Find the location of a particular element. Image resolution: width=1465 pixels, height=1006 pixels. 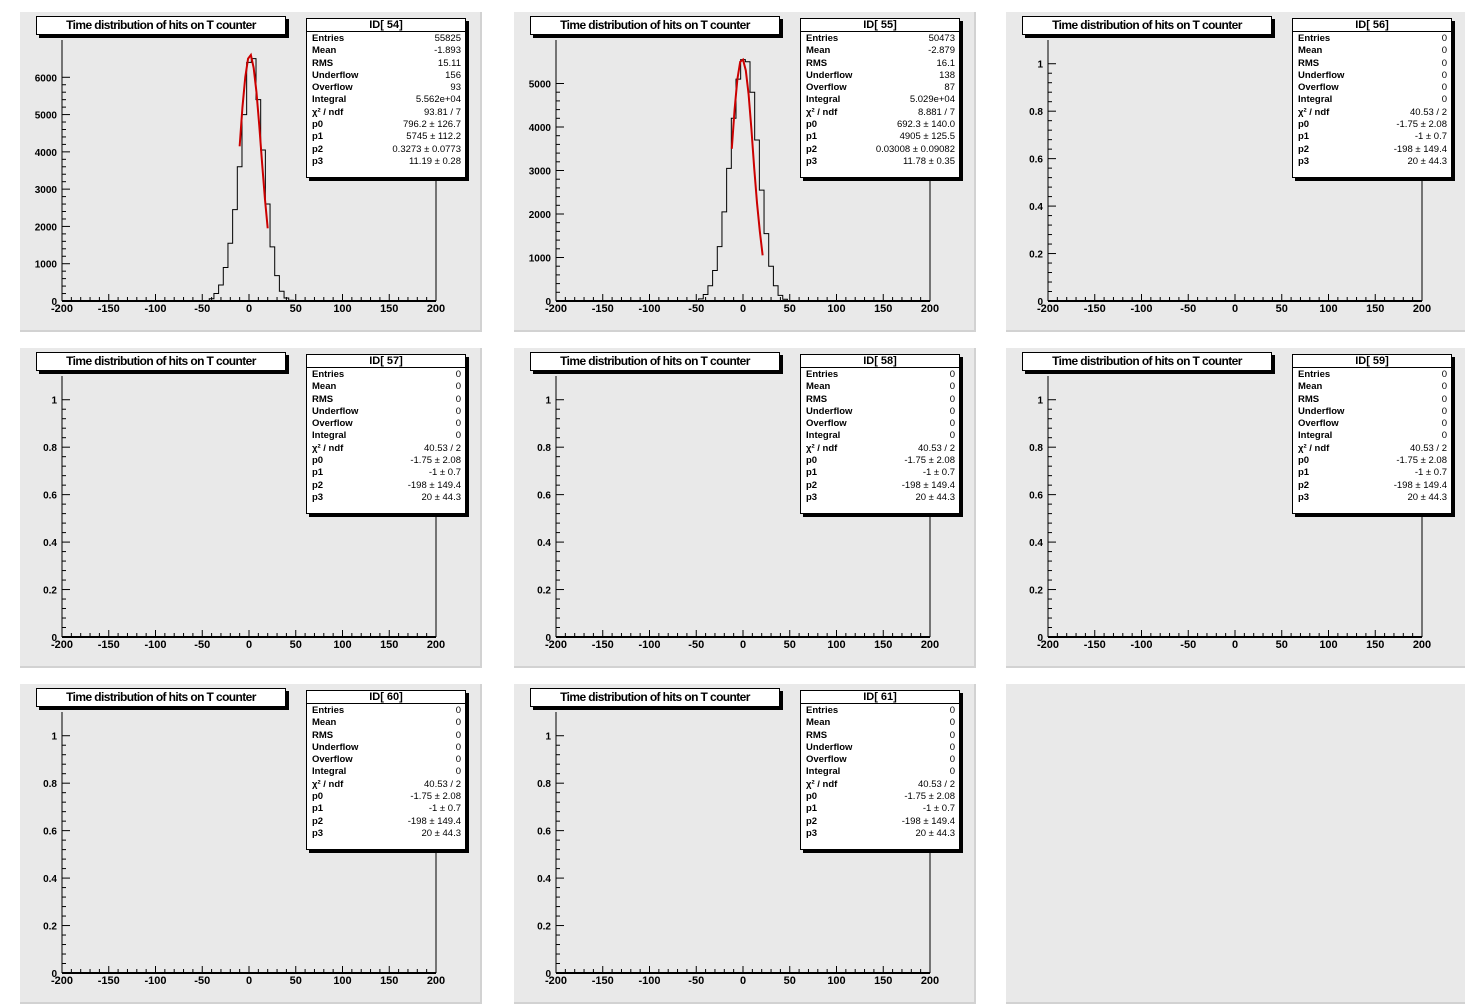

stat-value: -2.879 is located at coordinates (941, 51).